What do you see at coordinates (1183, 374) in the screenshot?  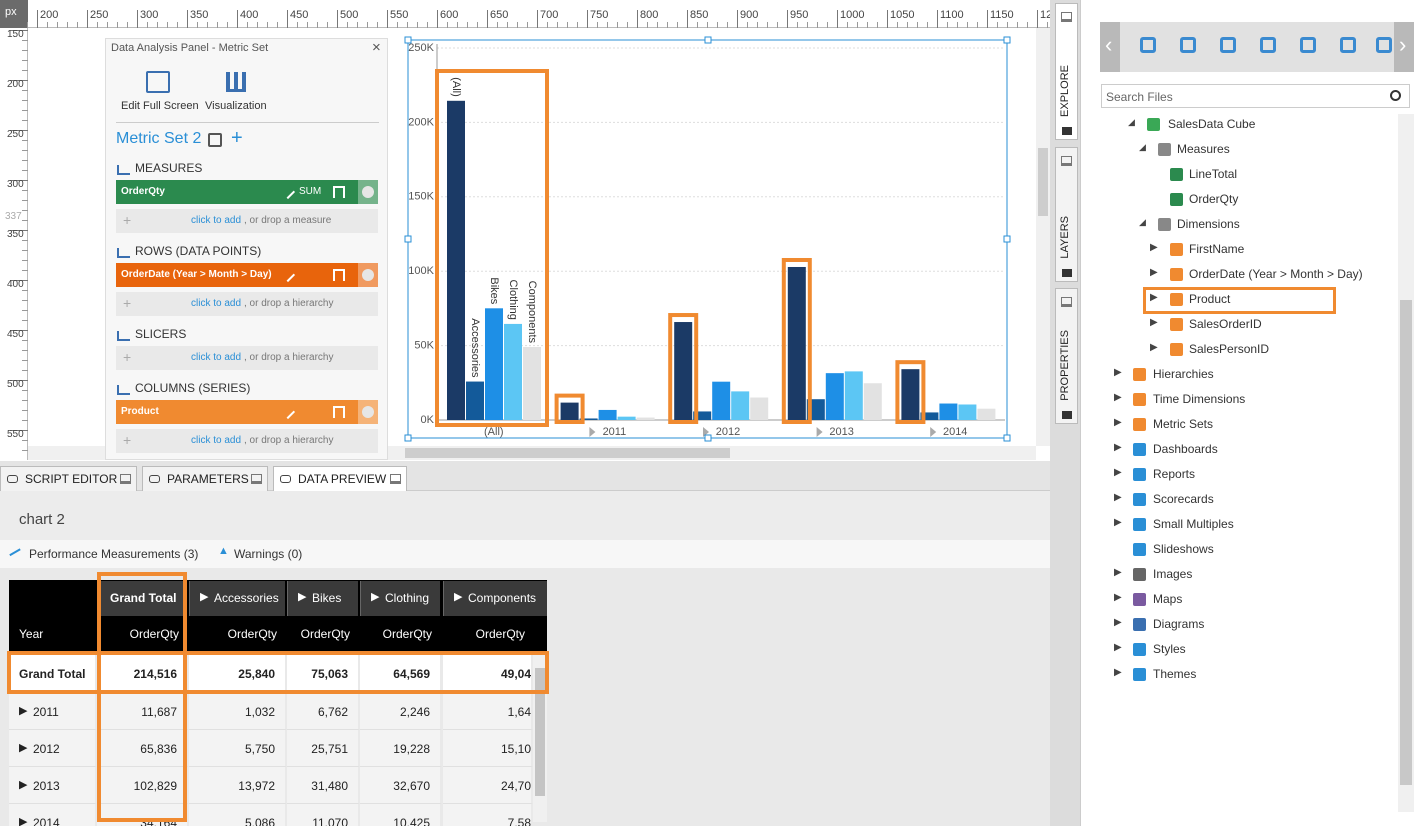 I see `tree-item: Hierarchies` at bounding box center [1183, 374].